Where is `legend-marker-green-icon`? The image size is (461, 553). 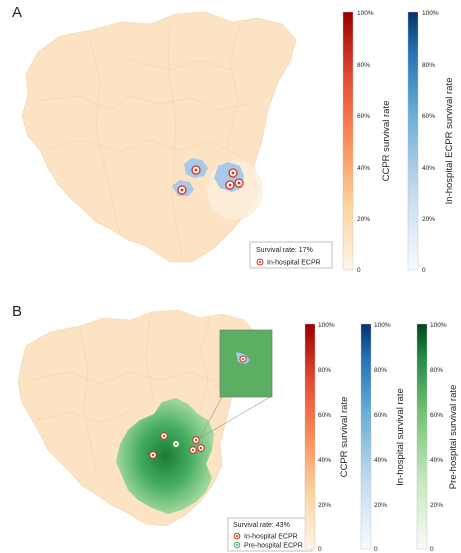
legend-marker-green-icon is located at coordinates (237, 545).